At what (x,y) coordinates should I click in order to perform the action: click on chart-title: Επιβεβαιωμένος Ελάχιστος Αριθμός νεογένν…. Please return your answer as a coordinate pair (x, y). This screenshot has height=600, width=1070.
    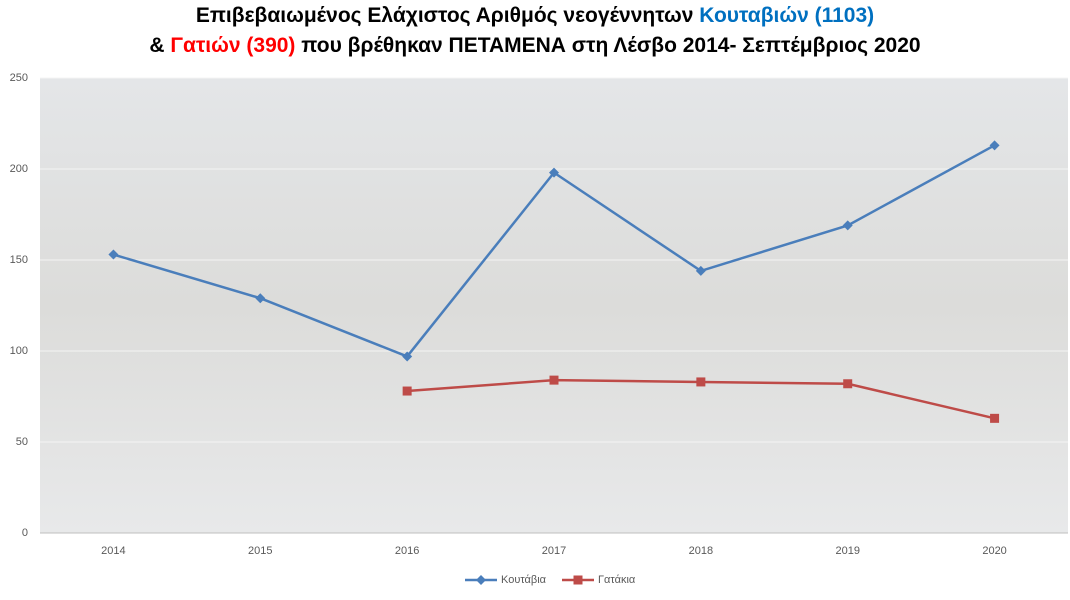
    Looking at the image, I should click on (534, 30).